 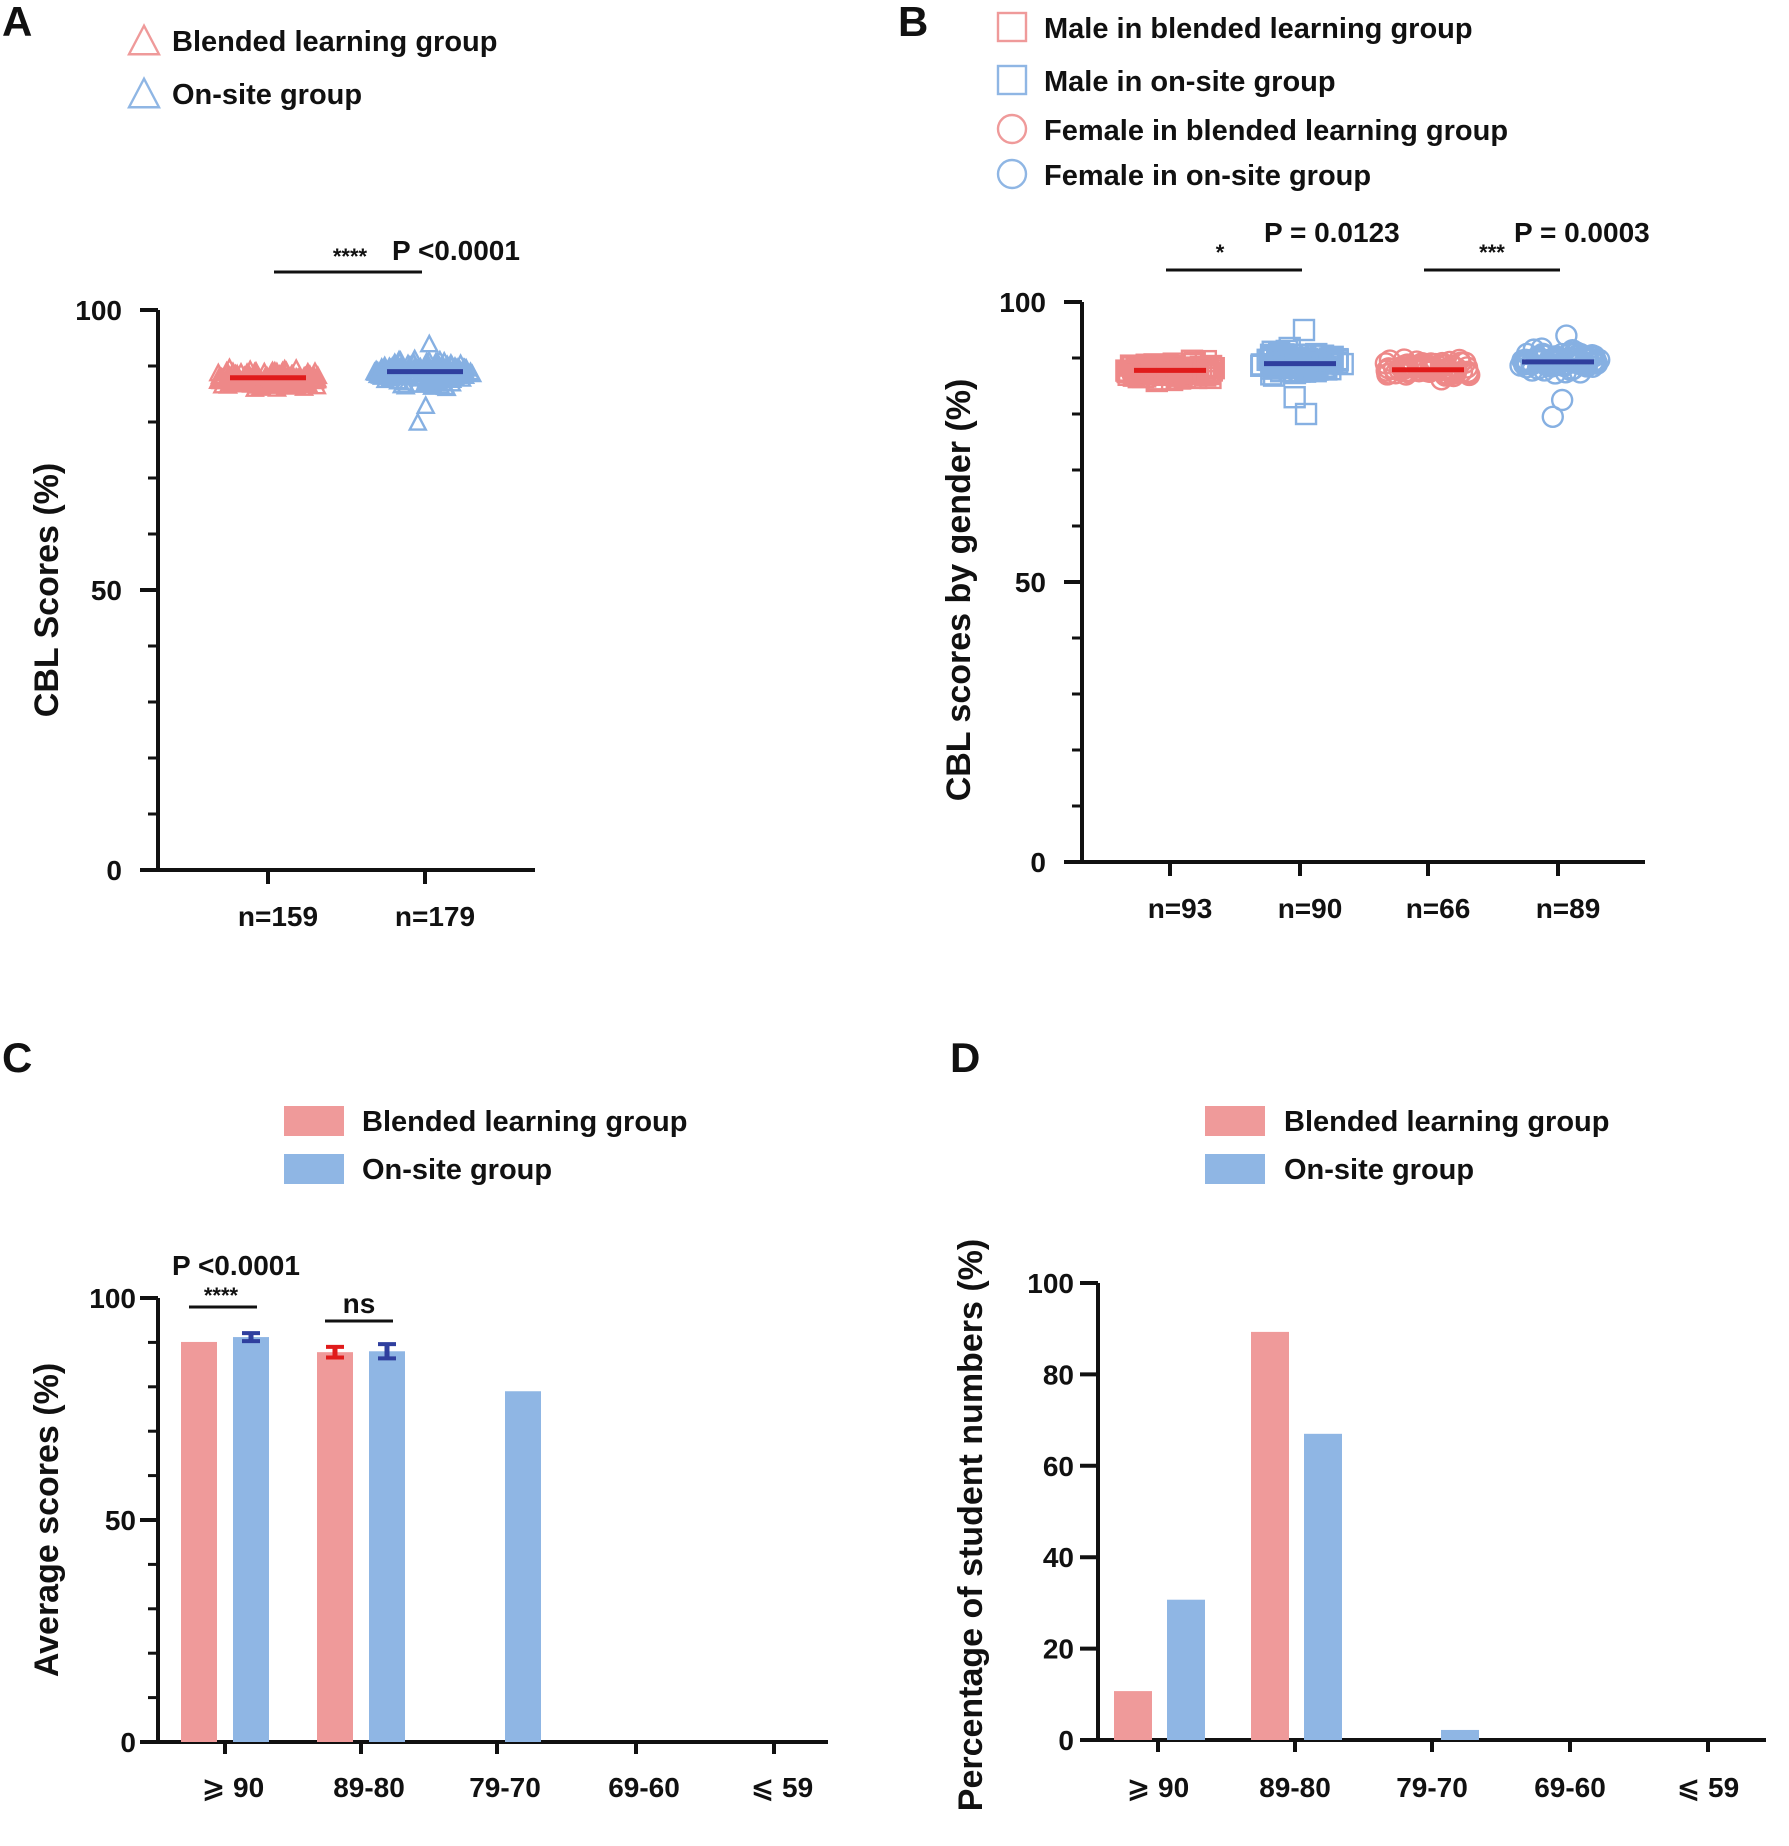 What do you see at coordinates (359, 1303) in the screenshot?
I see `significance-stars: ns` at bounding box center [359, 1303].